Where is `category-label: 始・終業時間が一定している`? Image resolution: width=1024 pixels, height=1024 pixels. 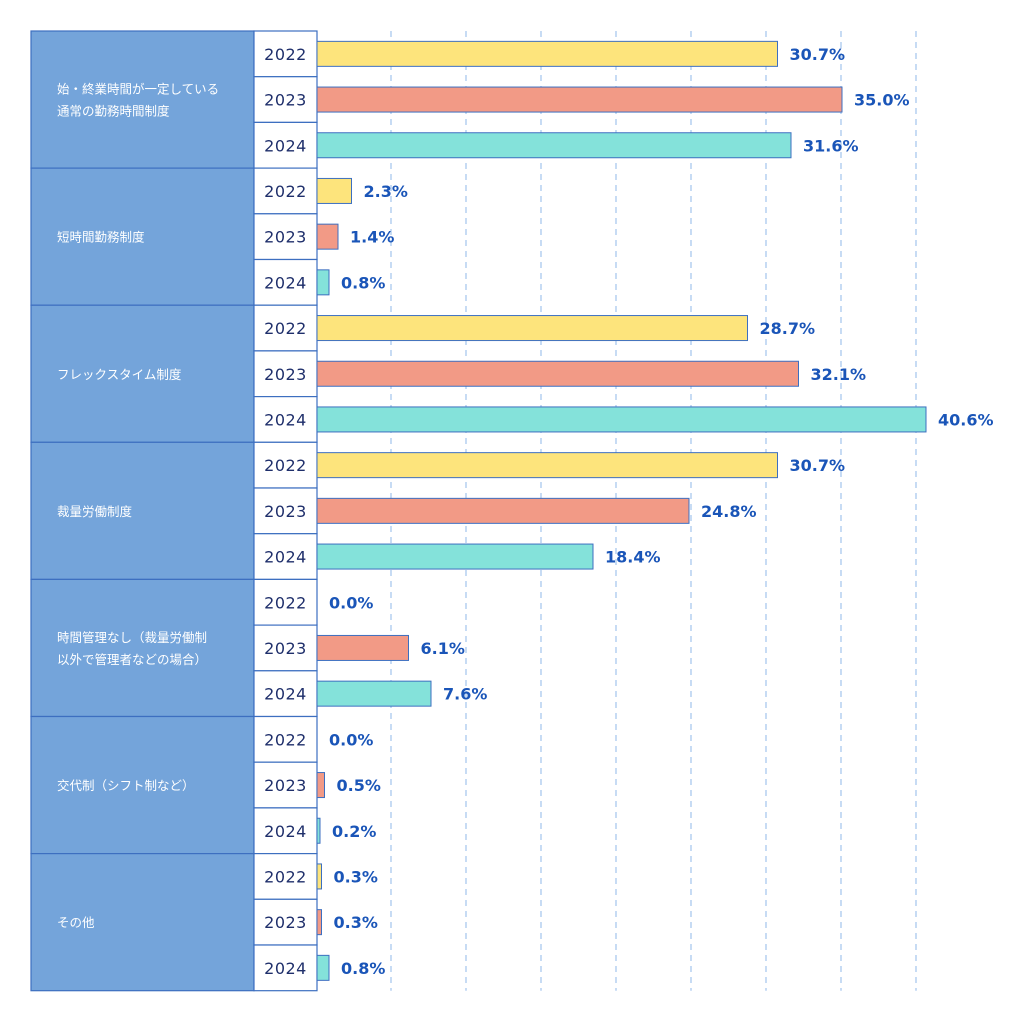
category-label: 始・終業時間が一定している is located at coordinates (138, 89).